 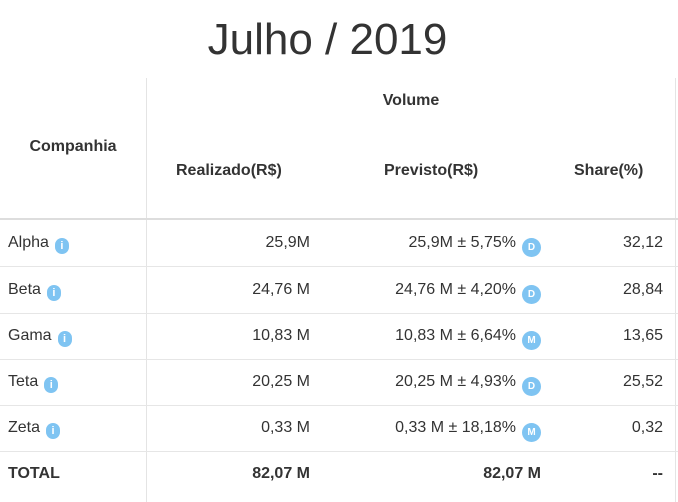 I want to click on table-row: Alpha i 25,9M 25,9M ± 5,75% D 32,12, so click(x=339, y=243).